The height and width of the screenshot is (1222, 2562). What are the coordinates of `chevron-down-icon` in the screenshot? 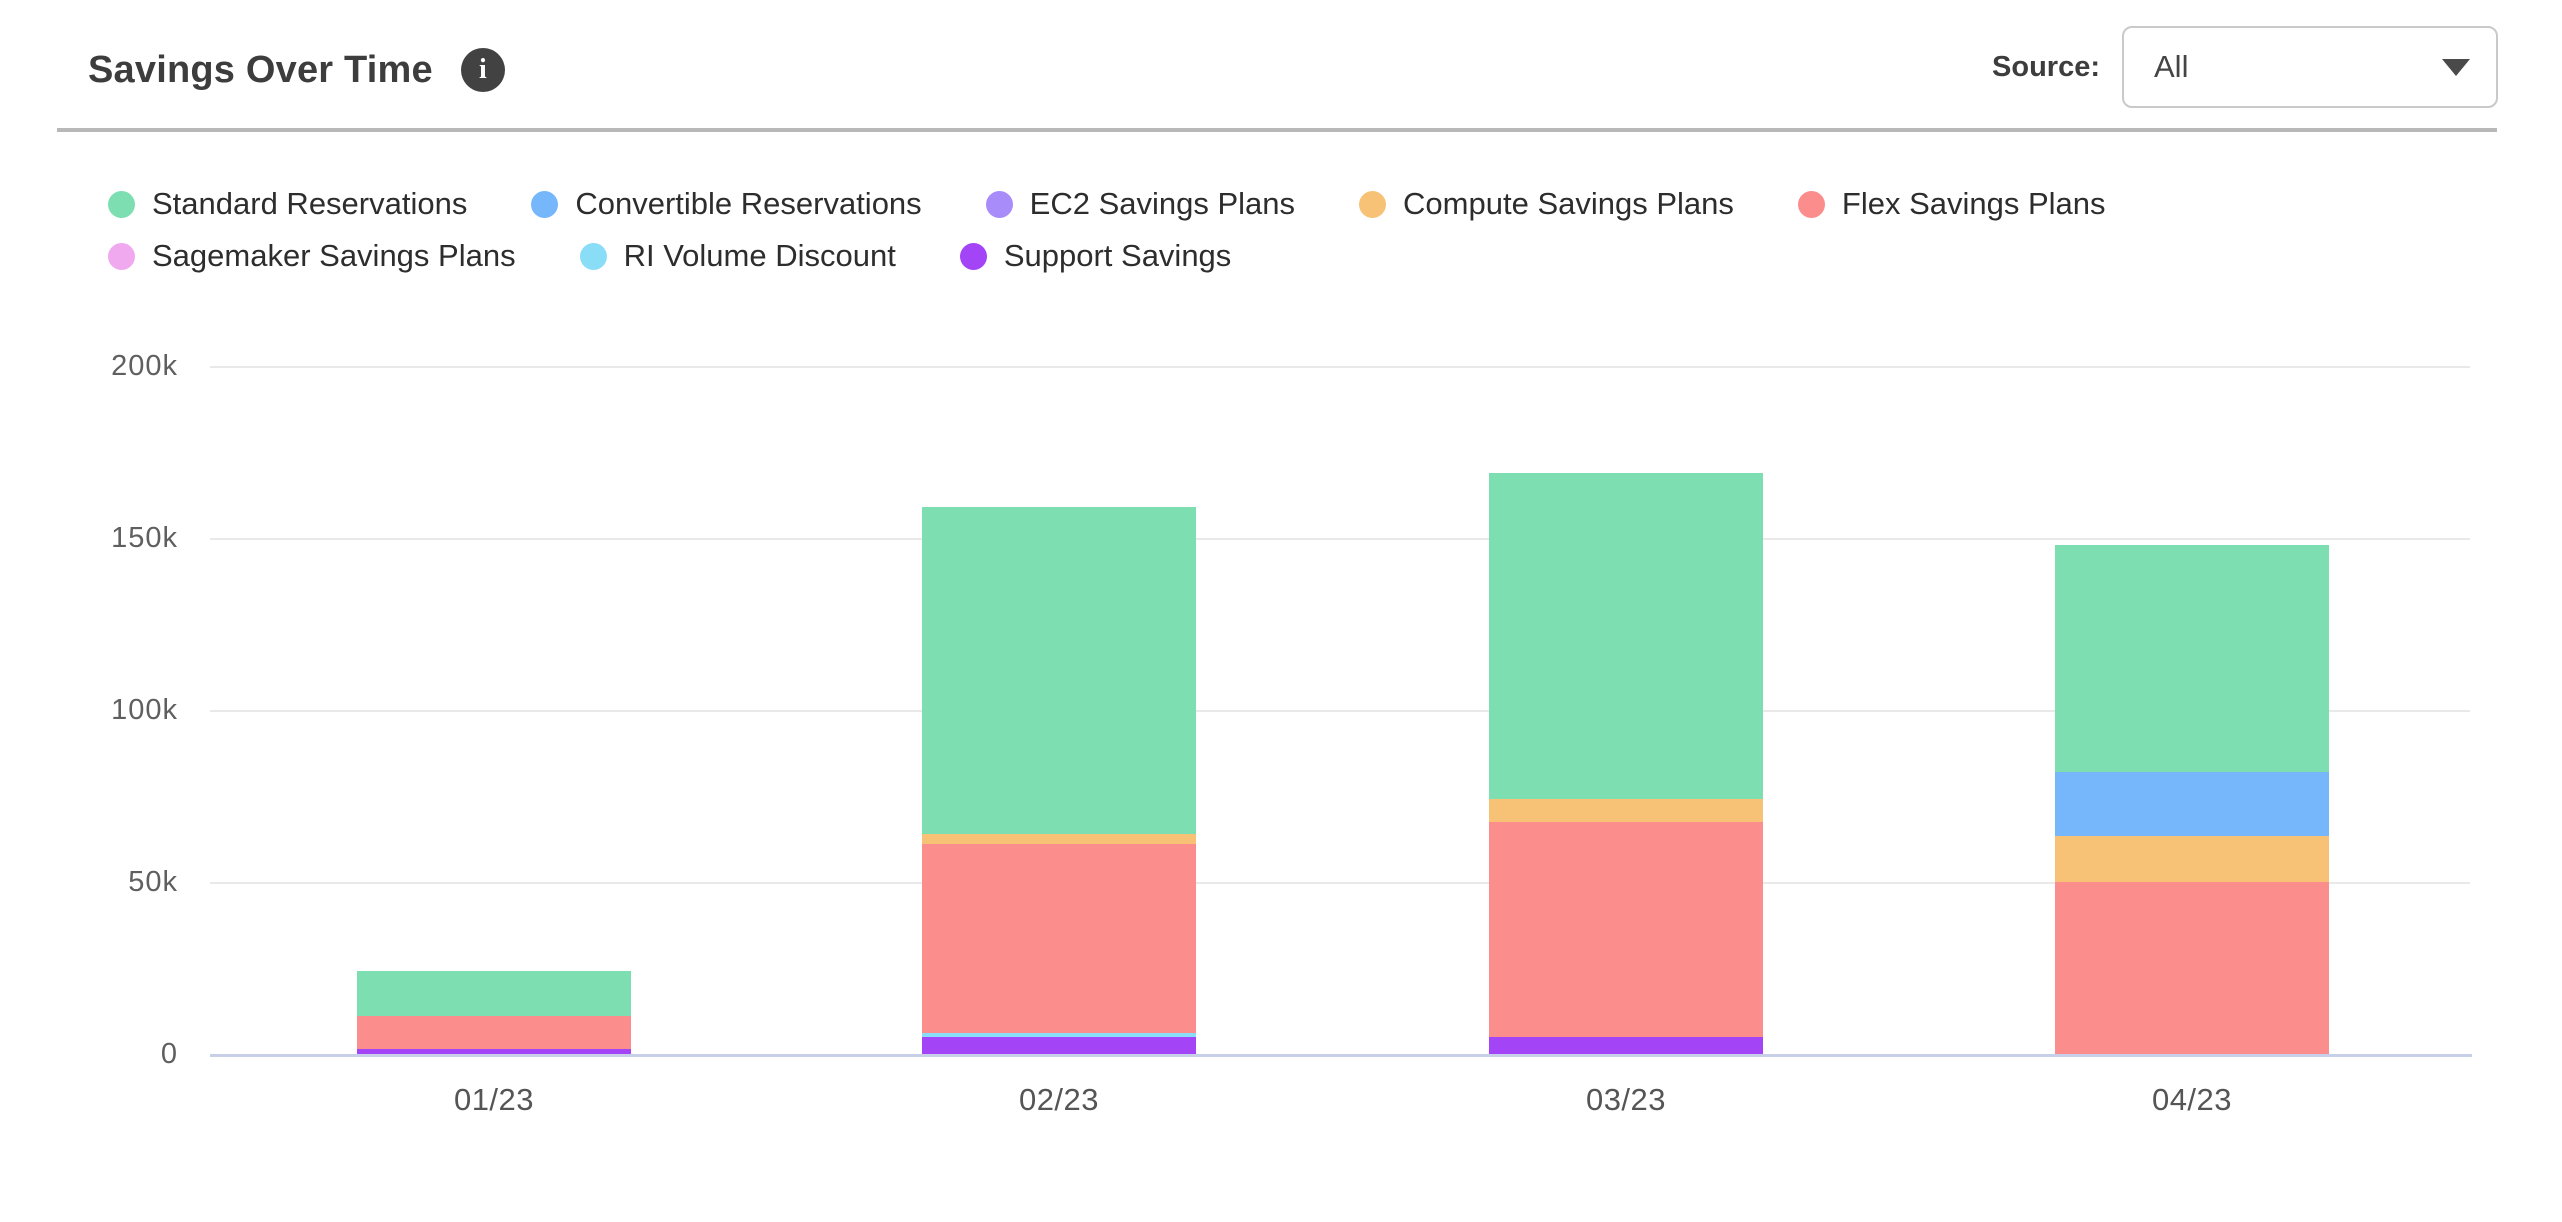 It's located at (2456, 67).